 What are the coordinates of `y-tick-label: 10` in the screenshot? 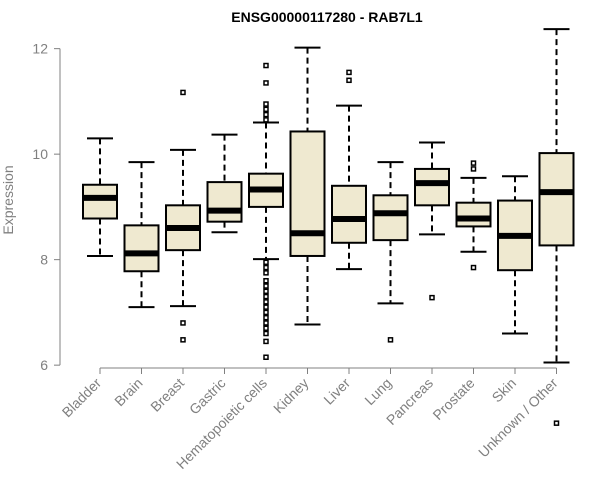 It's located at (40, 154).